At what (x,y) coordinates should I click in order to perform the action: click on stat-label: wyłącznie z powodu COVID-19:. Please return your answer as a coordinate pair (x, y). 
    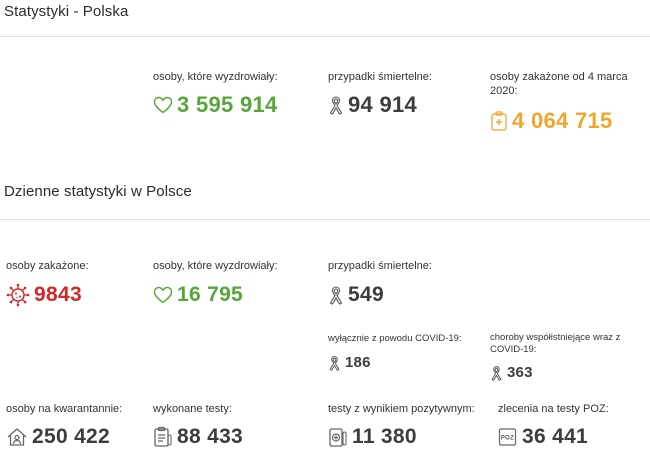
    Looking at the image, I should click on (395, 338).